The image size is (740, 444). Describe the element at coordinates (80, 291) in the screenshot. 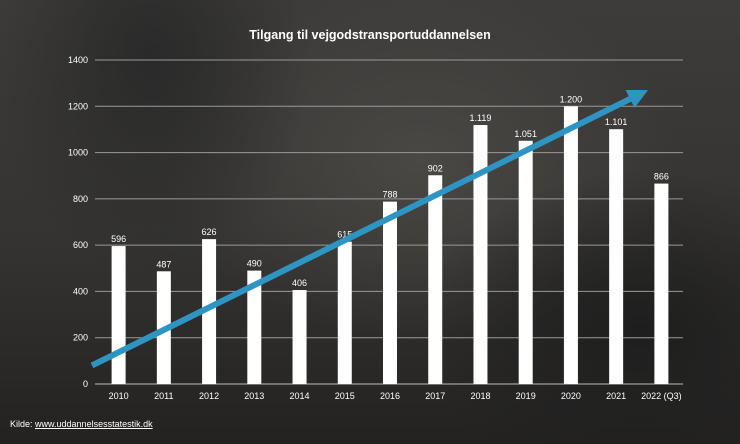

I see `y-tick-label: 400` at that location.